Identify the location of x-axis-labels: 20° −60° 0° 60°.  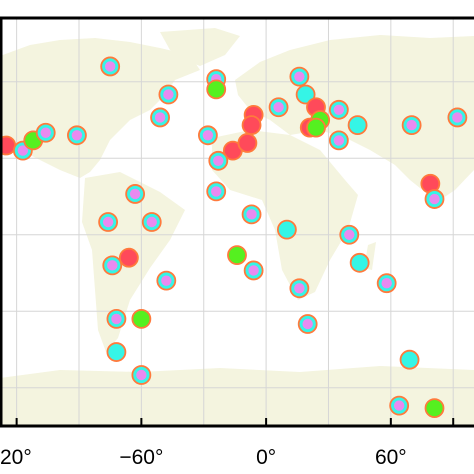
(203, 457).